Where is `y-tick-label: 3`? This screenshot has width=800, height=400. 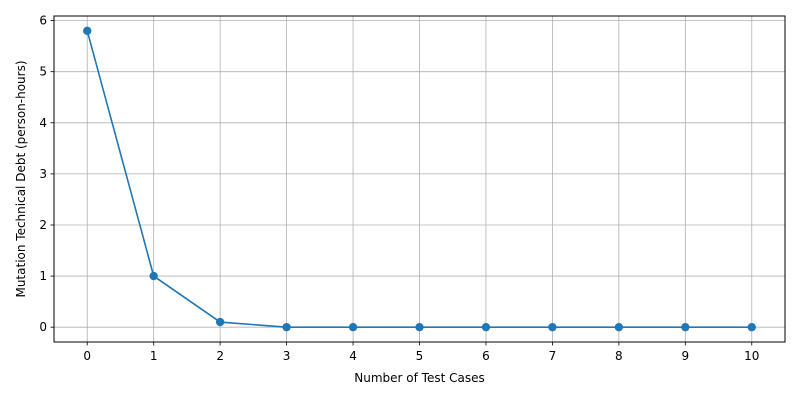 y-tick-label: 3 is located at coordinates (43, 174).